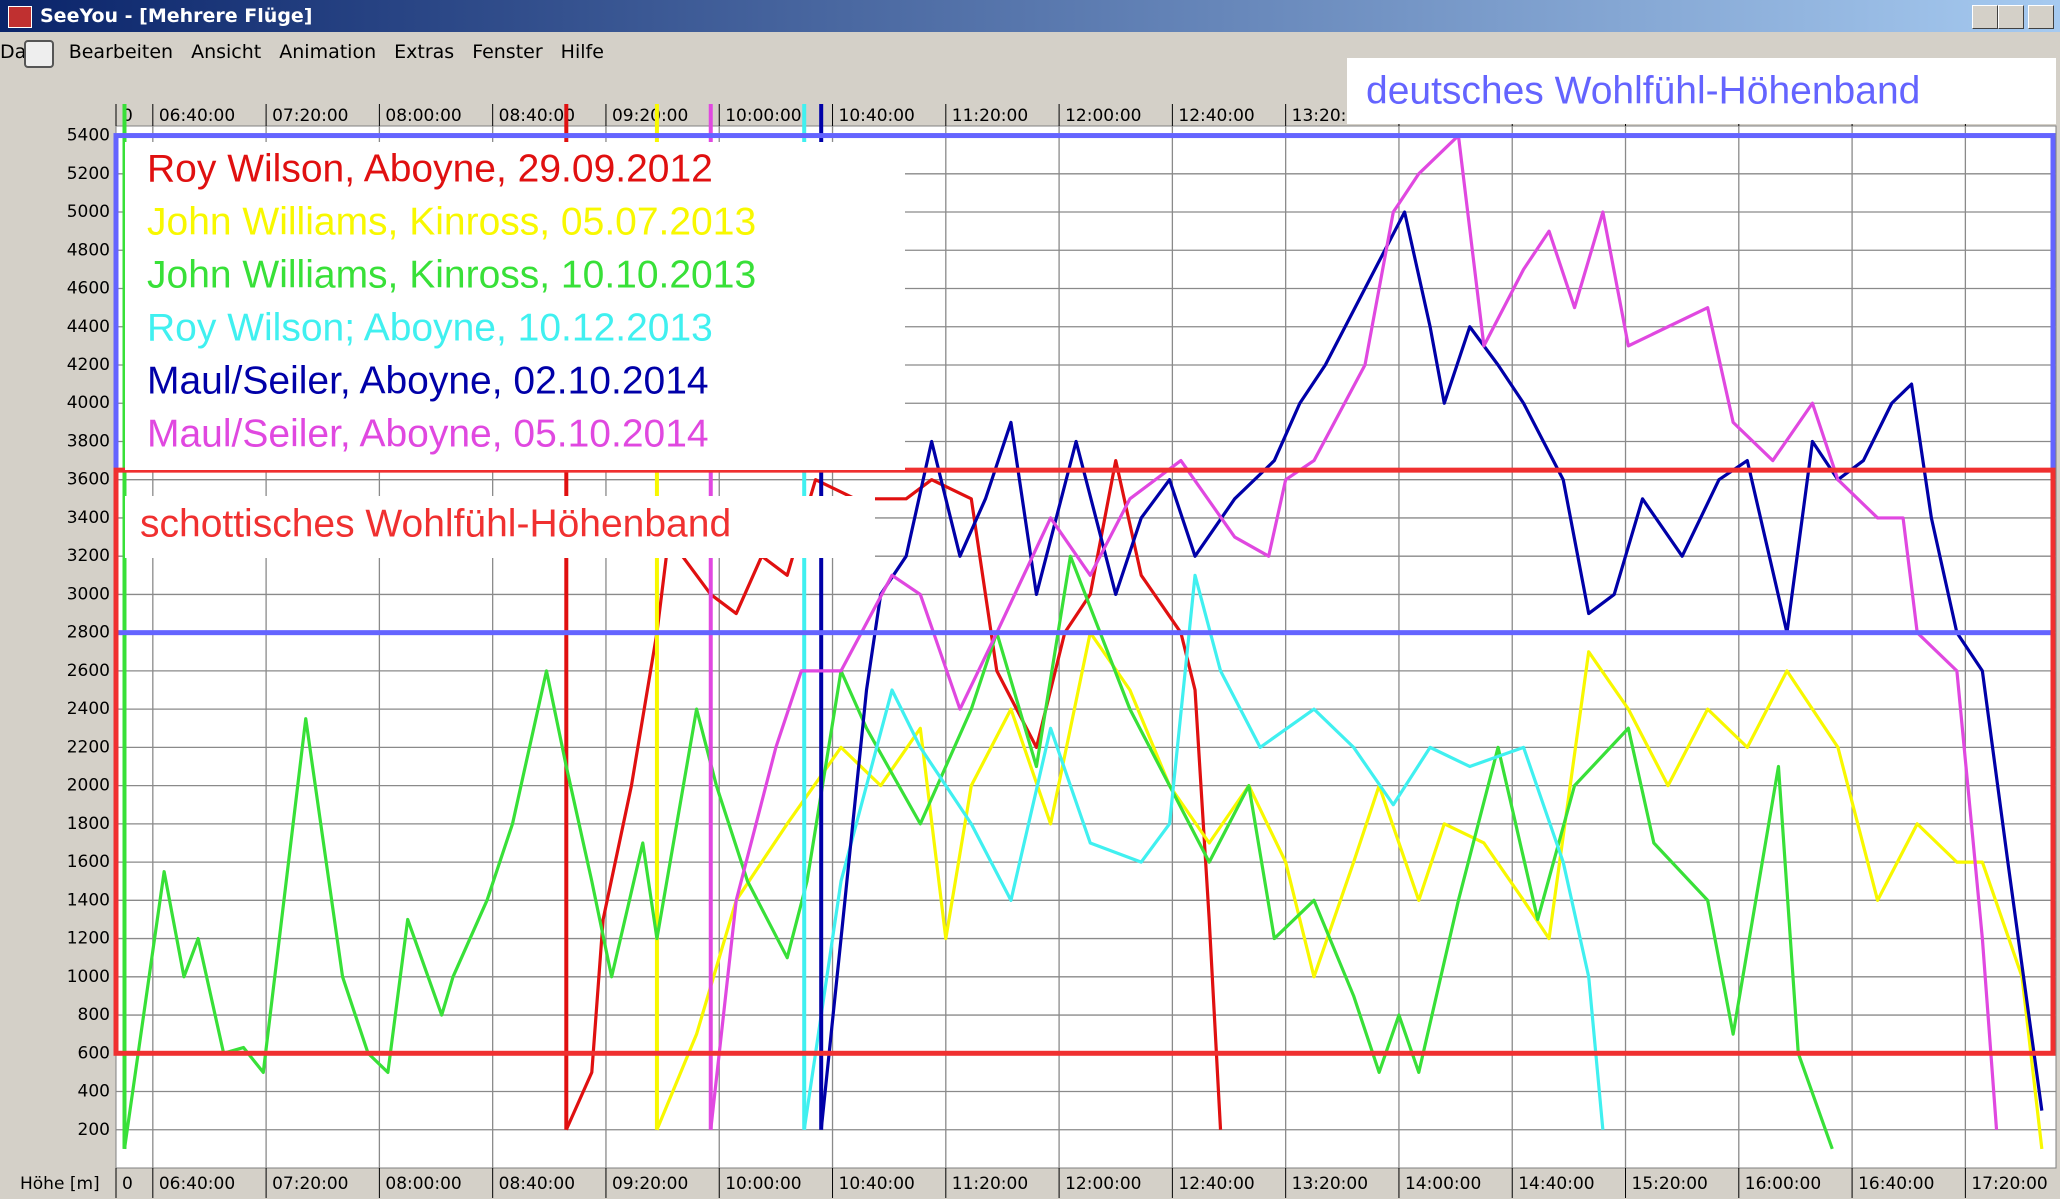  I want to click on y-tick-label: 2200, so click(88, 747).